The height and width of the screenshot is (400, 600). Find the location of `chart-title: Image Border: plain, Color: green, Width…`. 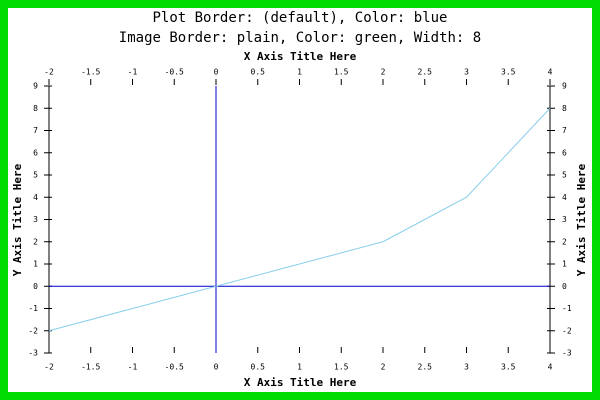

chart-title: Image Border: plain, Color: green, Width… is located at coordinates (300, 38).